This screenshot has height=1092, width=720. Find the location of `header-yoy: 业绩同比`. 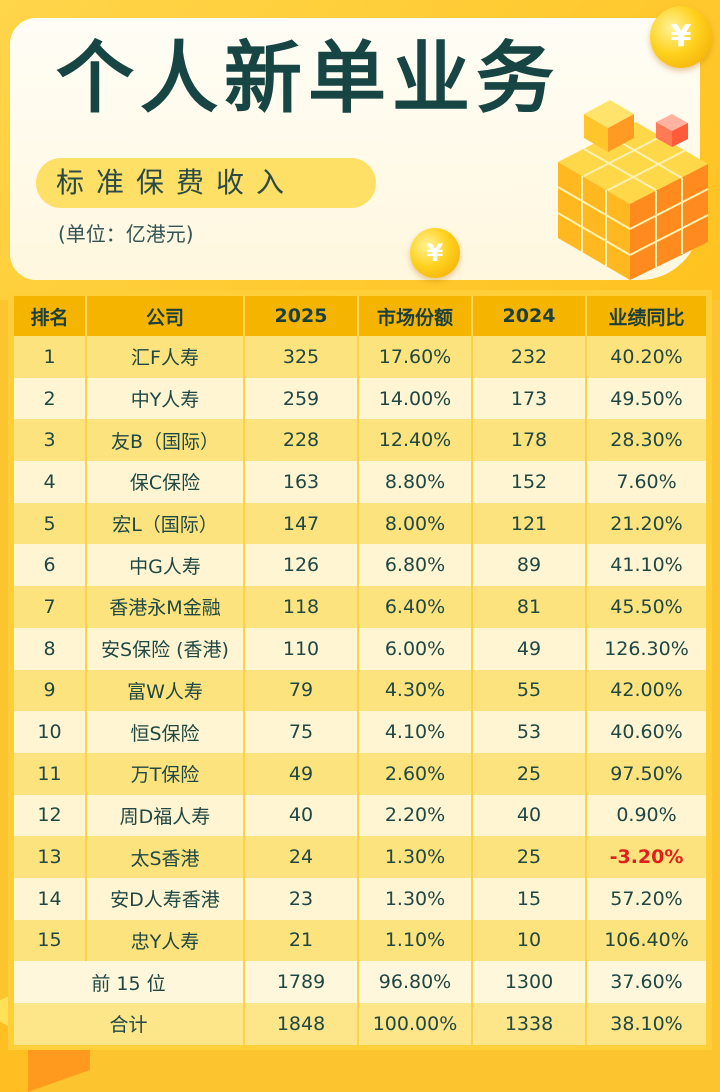

header-yoy: 业绩同比 is located at coordinates (646, 316).